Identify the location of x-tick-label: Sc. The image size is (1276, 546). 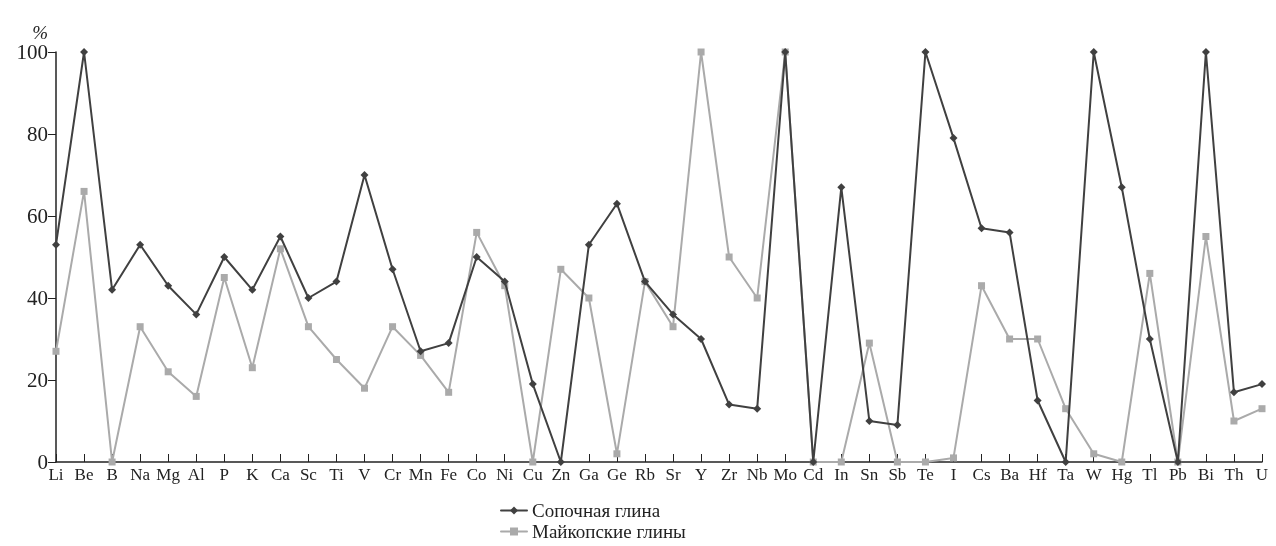
(308, 474).